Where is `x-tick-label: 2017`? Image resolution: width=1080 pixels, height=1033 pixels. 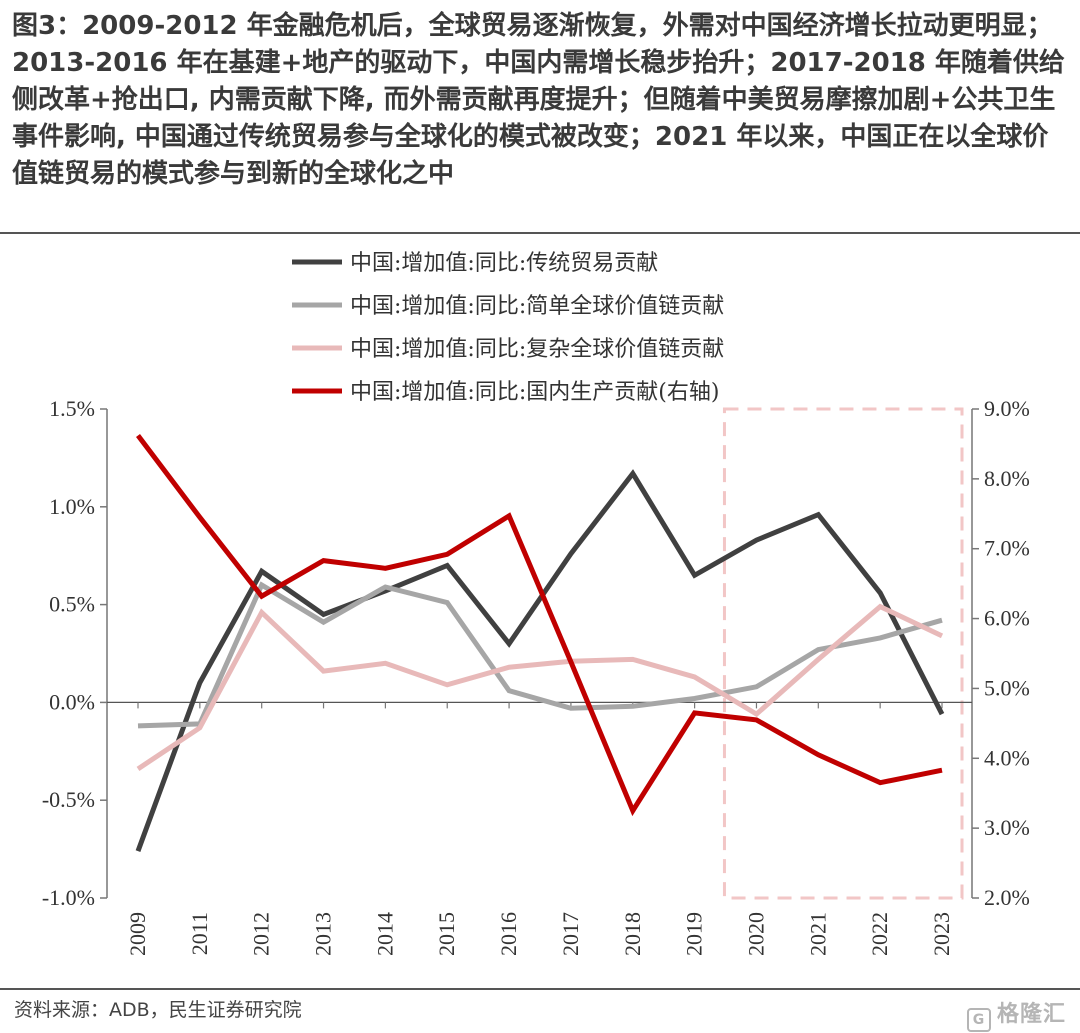 x-tick-label: 2017 is located at coordinates (570, 934).